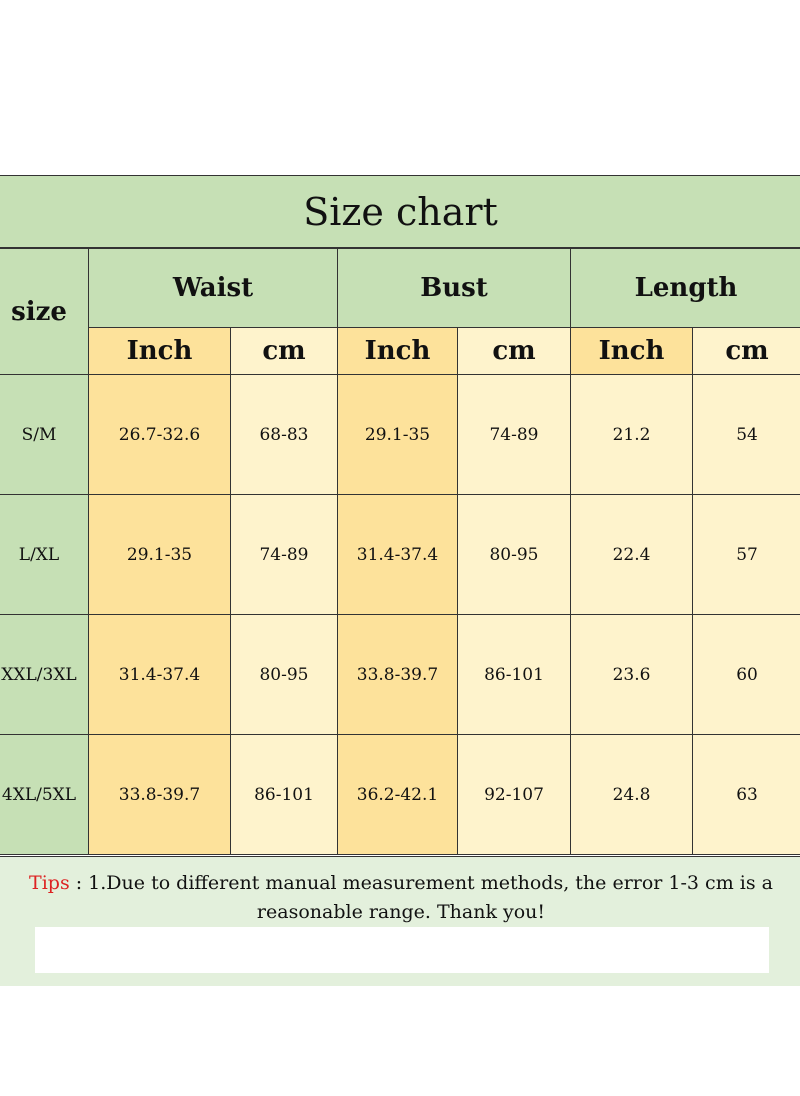 This screenshot has height=1096, width=800. I want to click on length-inch-value: 23.6, so click(631, 674).